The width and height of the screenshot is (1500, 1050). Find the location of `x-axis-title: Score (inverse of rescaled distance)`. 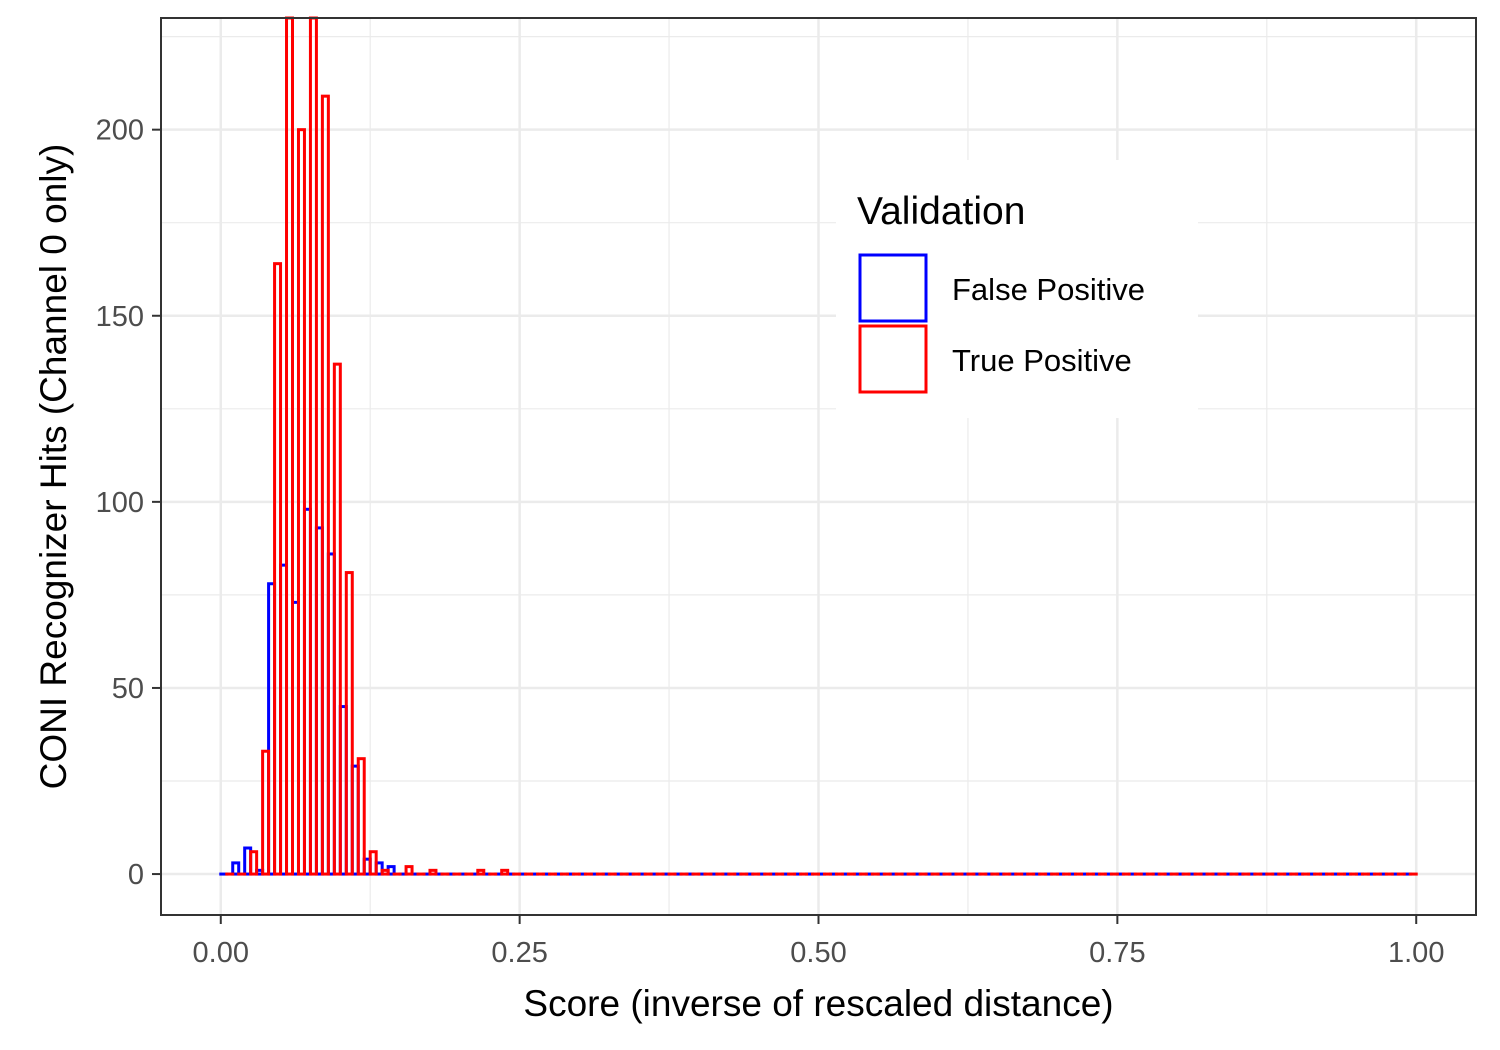

x-axis-title: Score (inverse of rescaled distance) is located at coordinates (818, 1003).